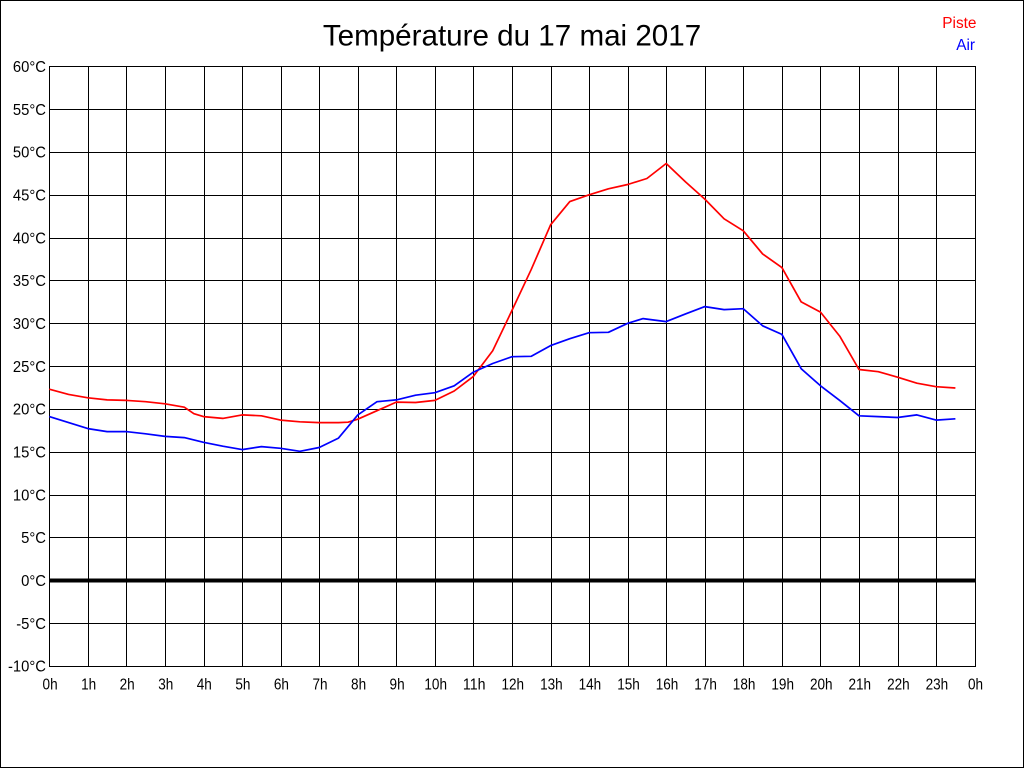 This screenshot has width=1024, height=768. What do you see at coordinates (512, 35) in the screenshot?
I see `svg-text: Température du 17 mai 2017` at bounding box center [512, 35].